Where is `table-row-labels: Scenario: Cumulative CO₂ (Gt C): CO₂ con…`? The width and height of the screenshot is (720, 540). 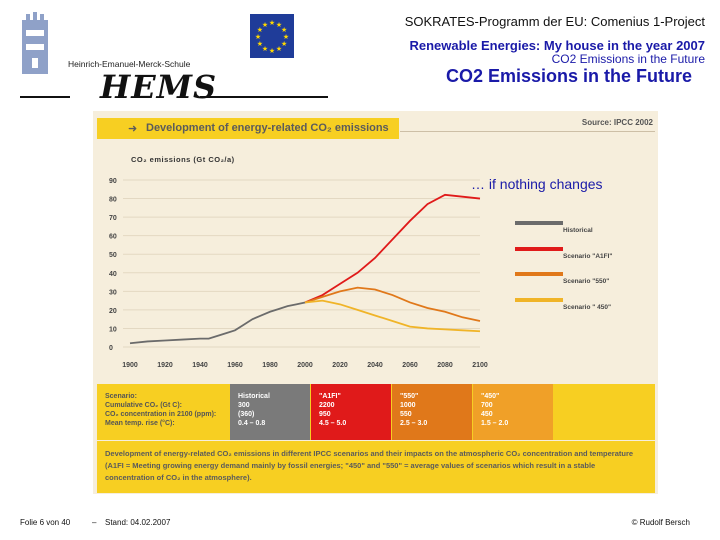
table-row-labels: Scenario: Cumulative CO₂ (Gt C): CO₂ con… is located at coordinates (160, 410).